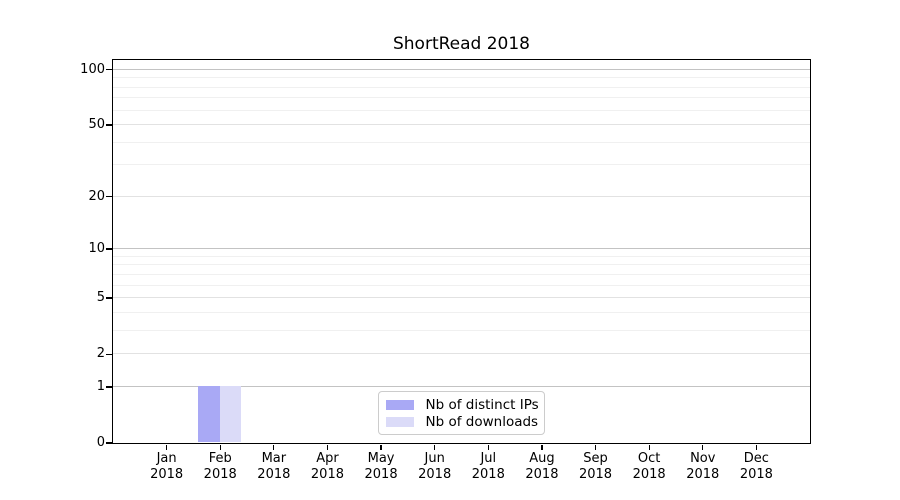 This screenshot has height=500, width=900. Describe the element at coordinates (96, 125) in the screenshot. I see `y-tick-label-50: 50` at that location.